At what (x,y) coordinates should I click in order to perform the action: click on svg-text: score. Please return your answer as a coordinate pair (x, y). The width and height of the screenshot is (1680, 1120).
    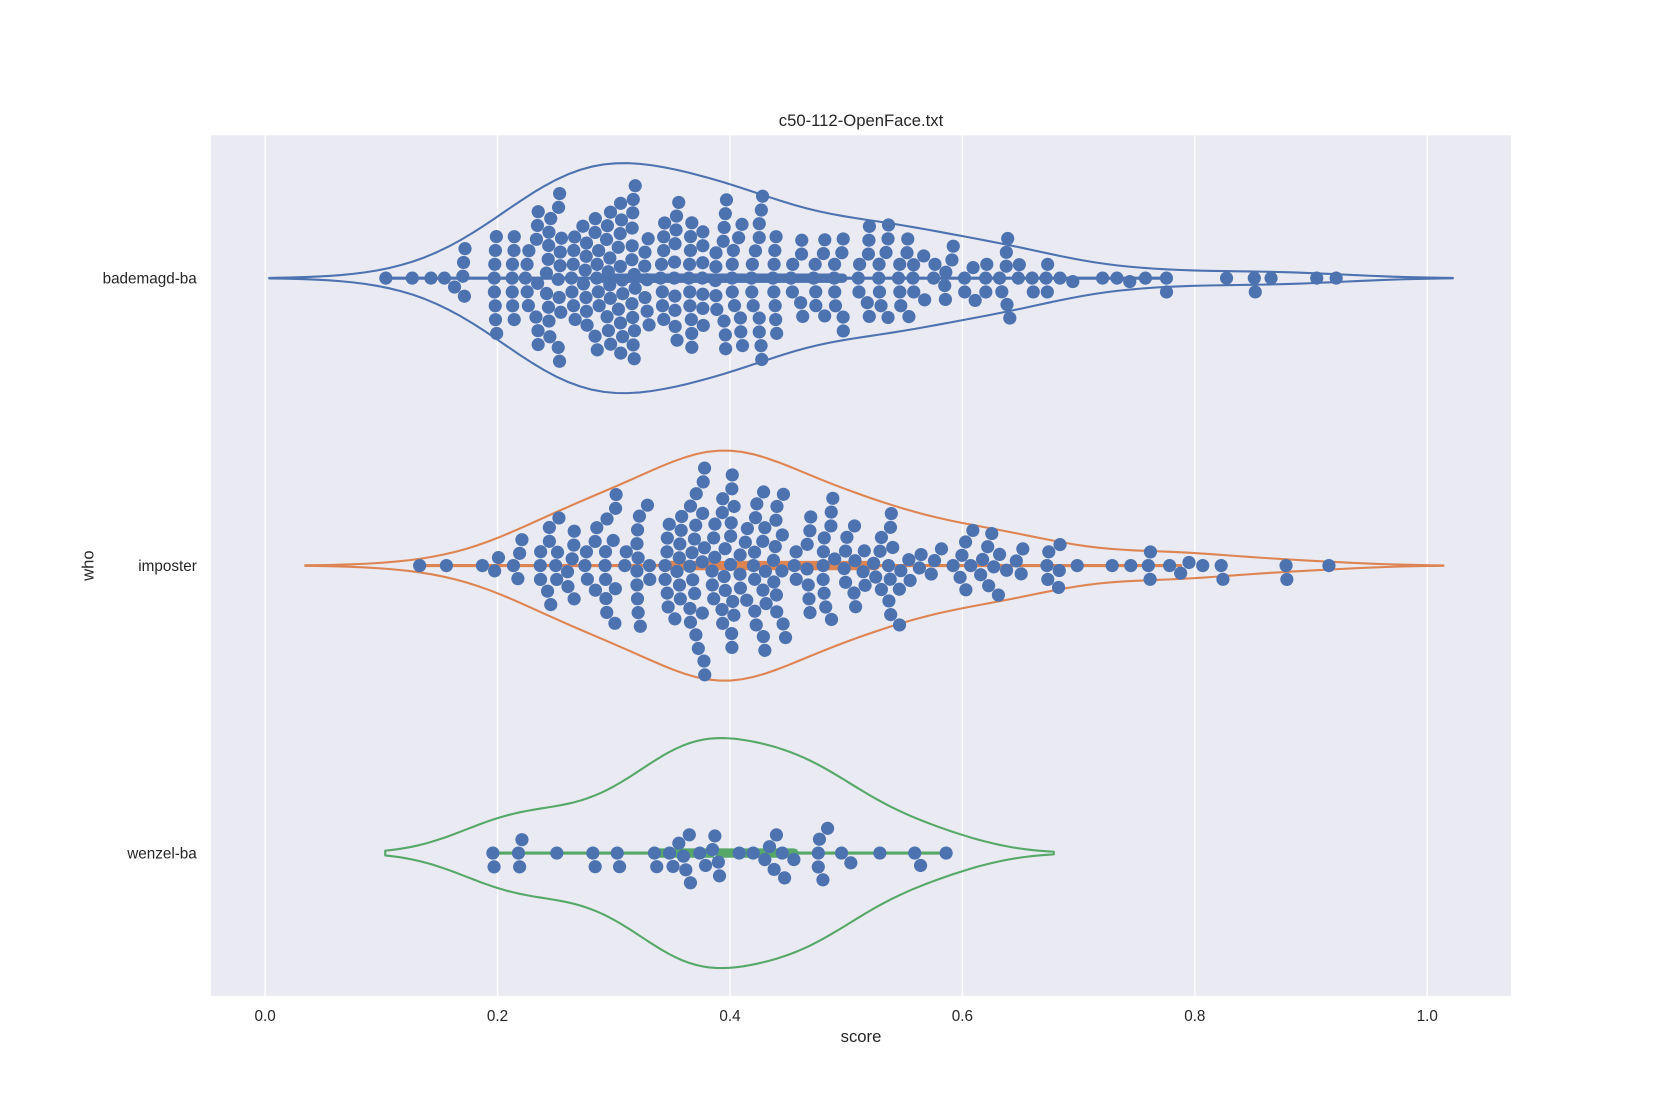
    Looking at the image, I should click on (861, 1036).